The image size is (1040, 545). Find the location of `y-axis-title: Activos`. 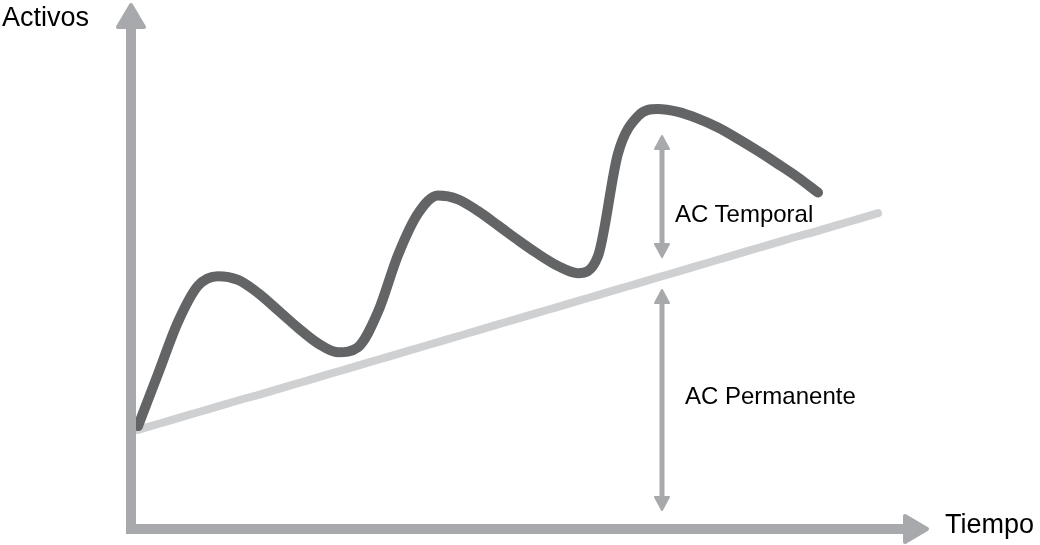

y-axis-title: Activos is located at coordinates (46, 17).